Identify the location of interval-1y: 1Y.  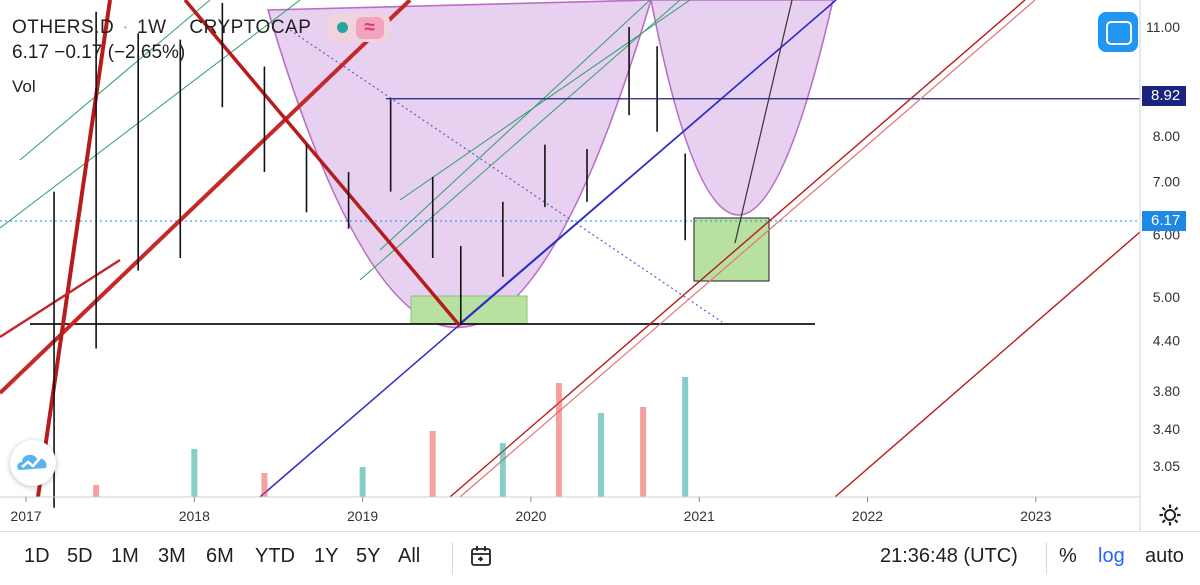
(326, 556).